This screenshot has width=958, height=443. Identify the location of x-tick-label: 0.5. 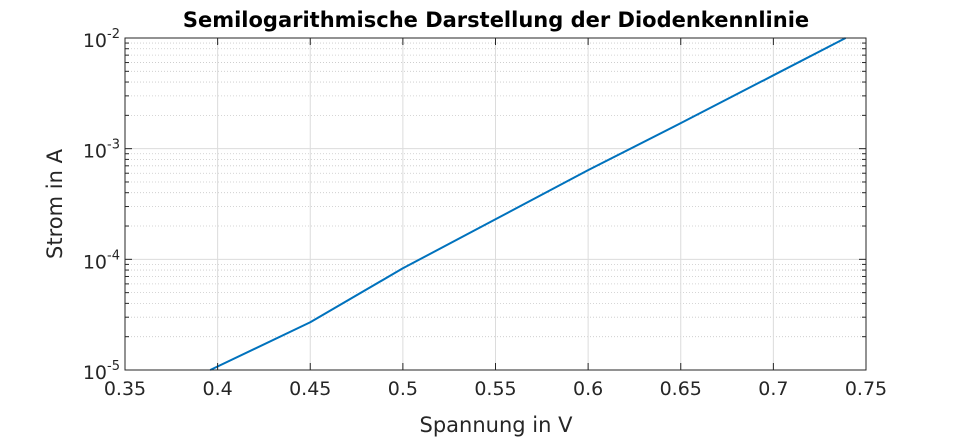
(403, 389).